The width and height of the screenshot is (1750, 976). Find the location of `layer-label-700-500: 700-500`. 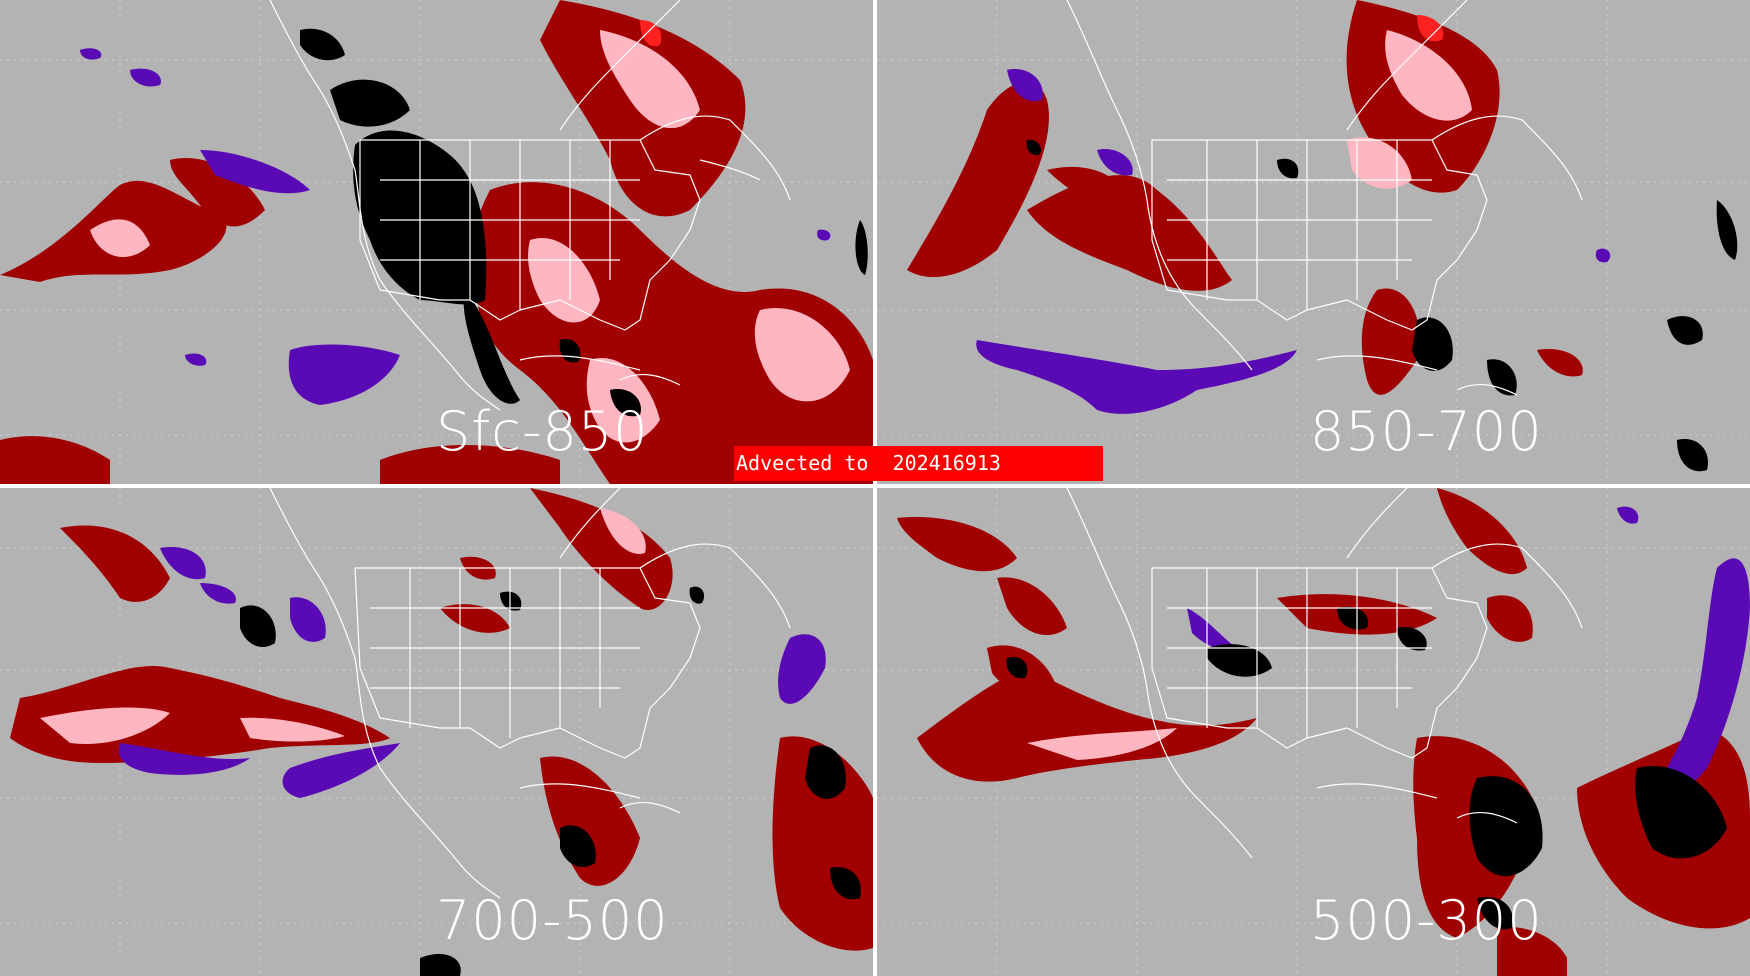

layer-label-700-500: 700-500 is located at coordinates (552, 920).